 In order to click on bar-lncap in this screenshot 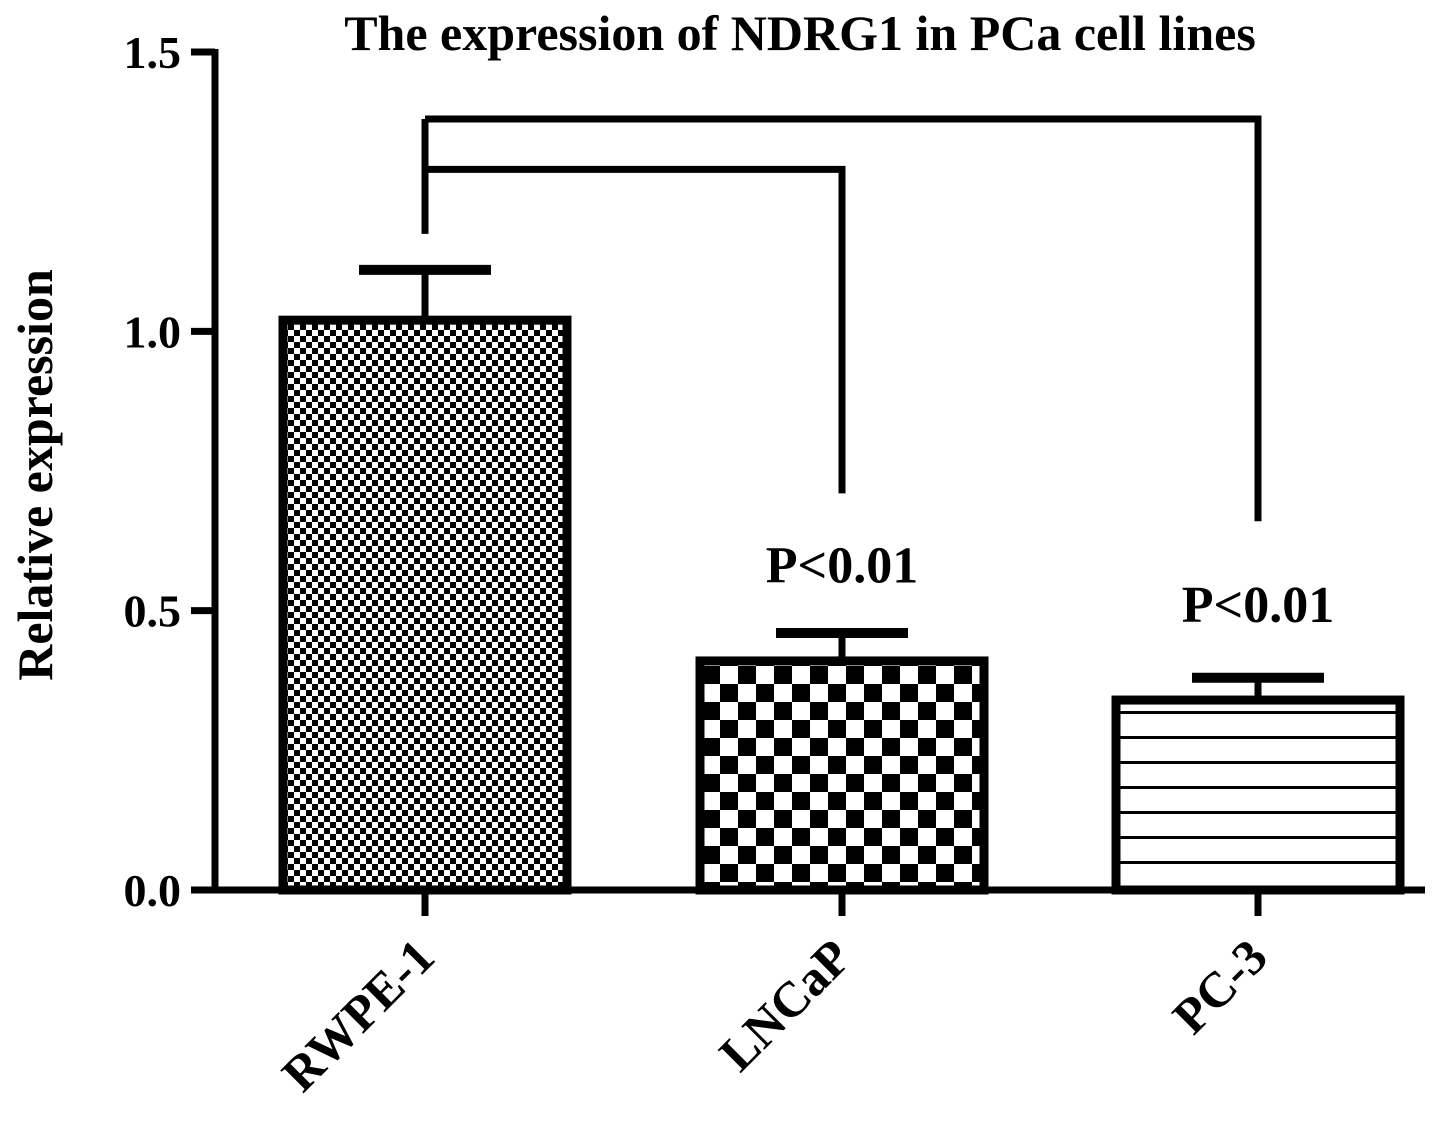, I will do `click(842, 775)`.